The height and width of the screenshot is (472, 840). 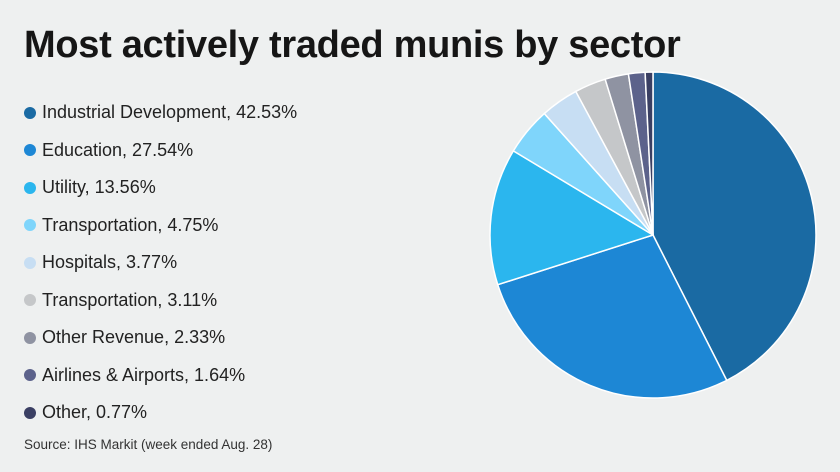 What do you see at coordinates (170, 112) in the screenshot?
I see `legend-label: Industrial Development, 42.53%` at bounding box center [170, 112].